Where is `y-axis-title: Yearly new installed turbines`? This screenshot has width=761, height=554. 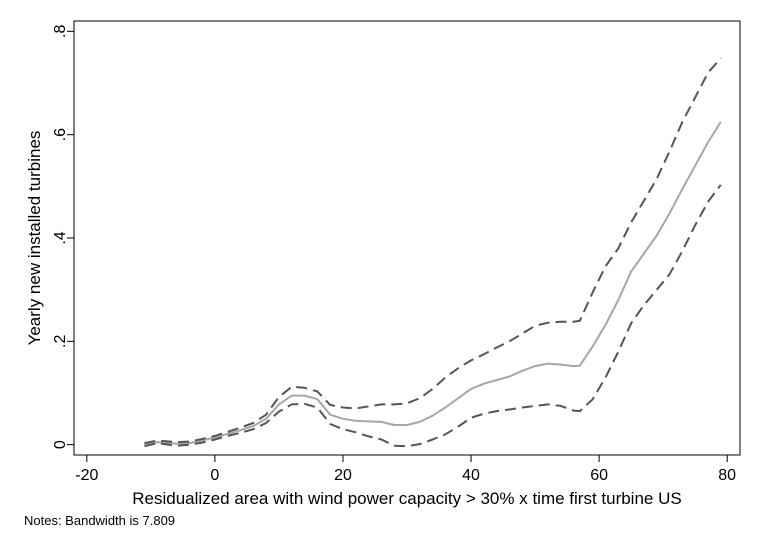
y-axis-title: Yearly new installed turbines is located at coordinates (34, 238).